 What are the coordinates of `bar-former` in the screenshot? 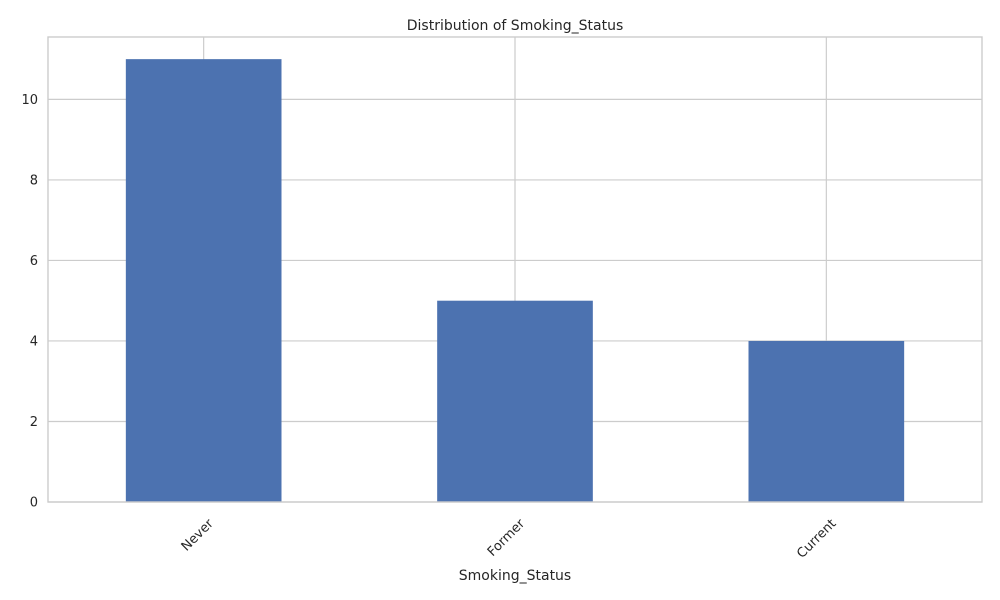 It's located at (515, 401).